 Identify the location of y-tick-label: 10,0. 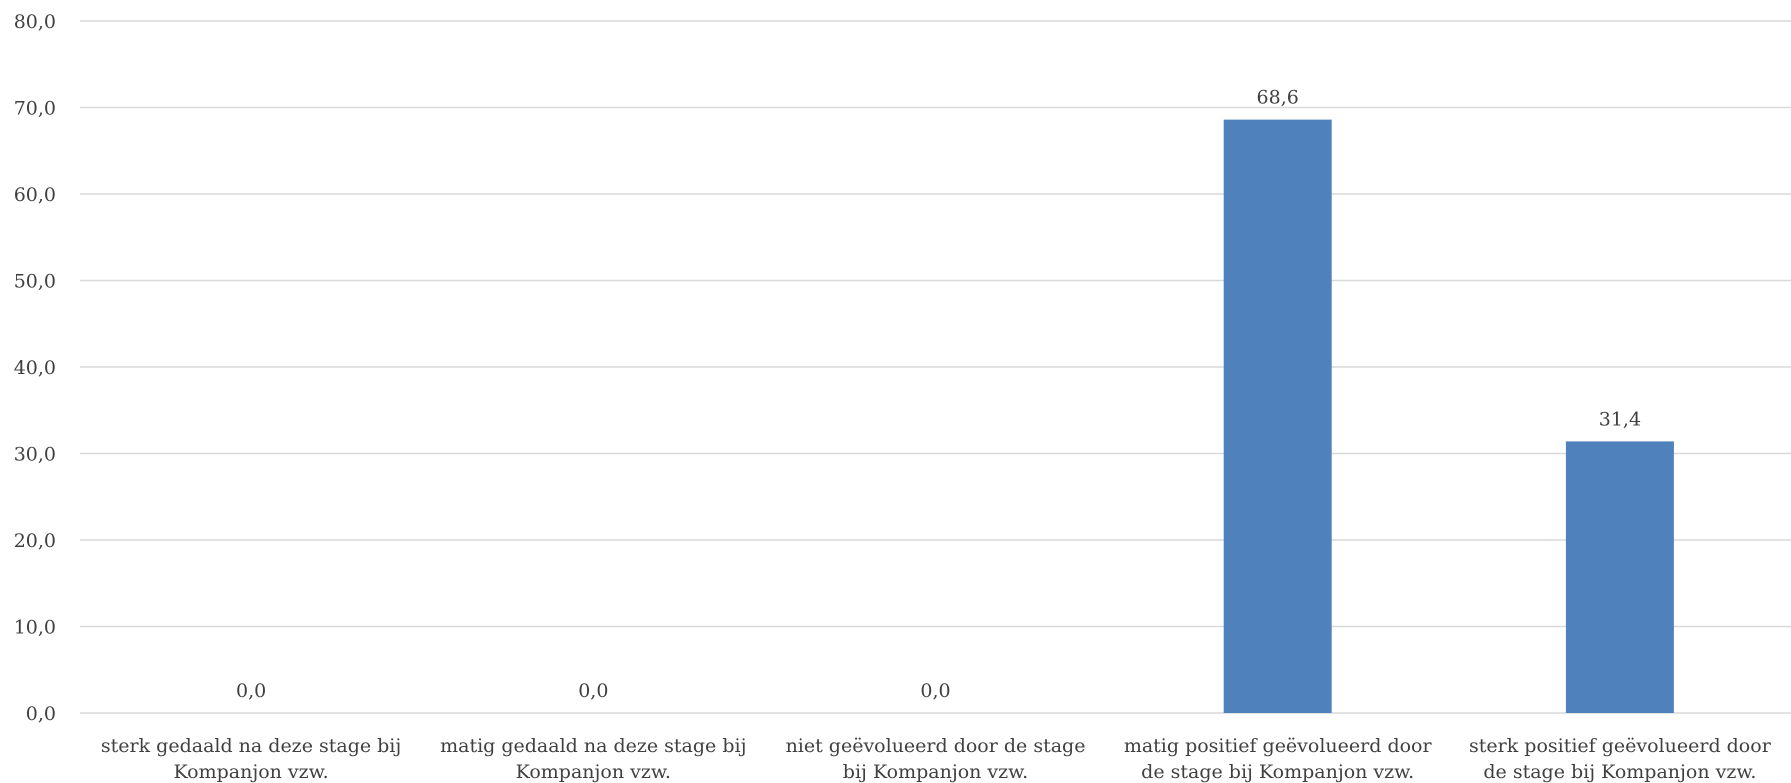
(35, 628).